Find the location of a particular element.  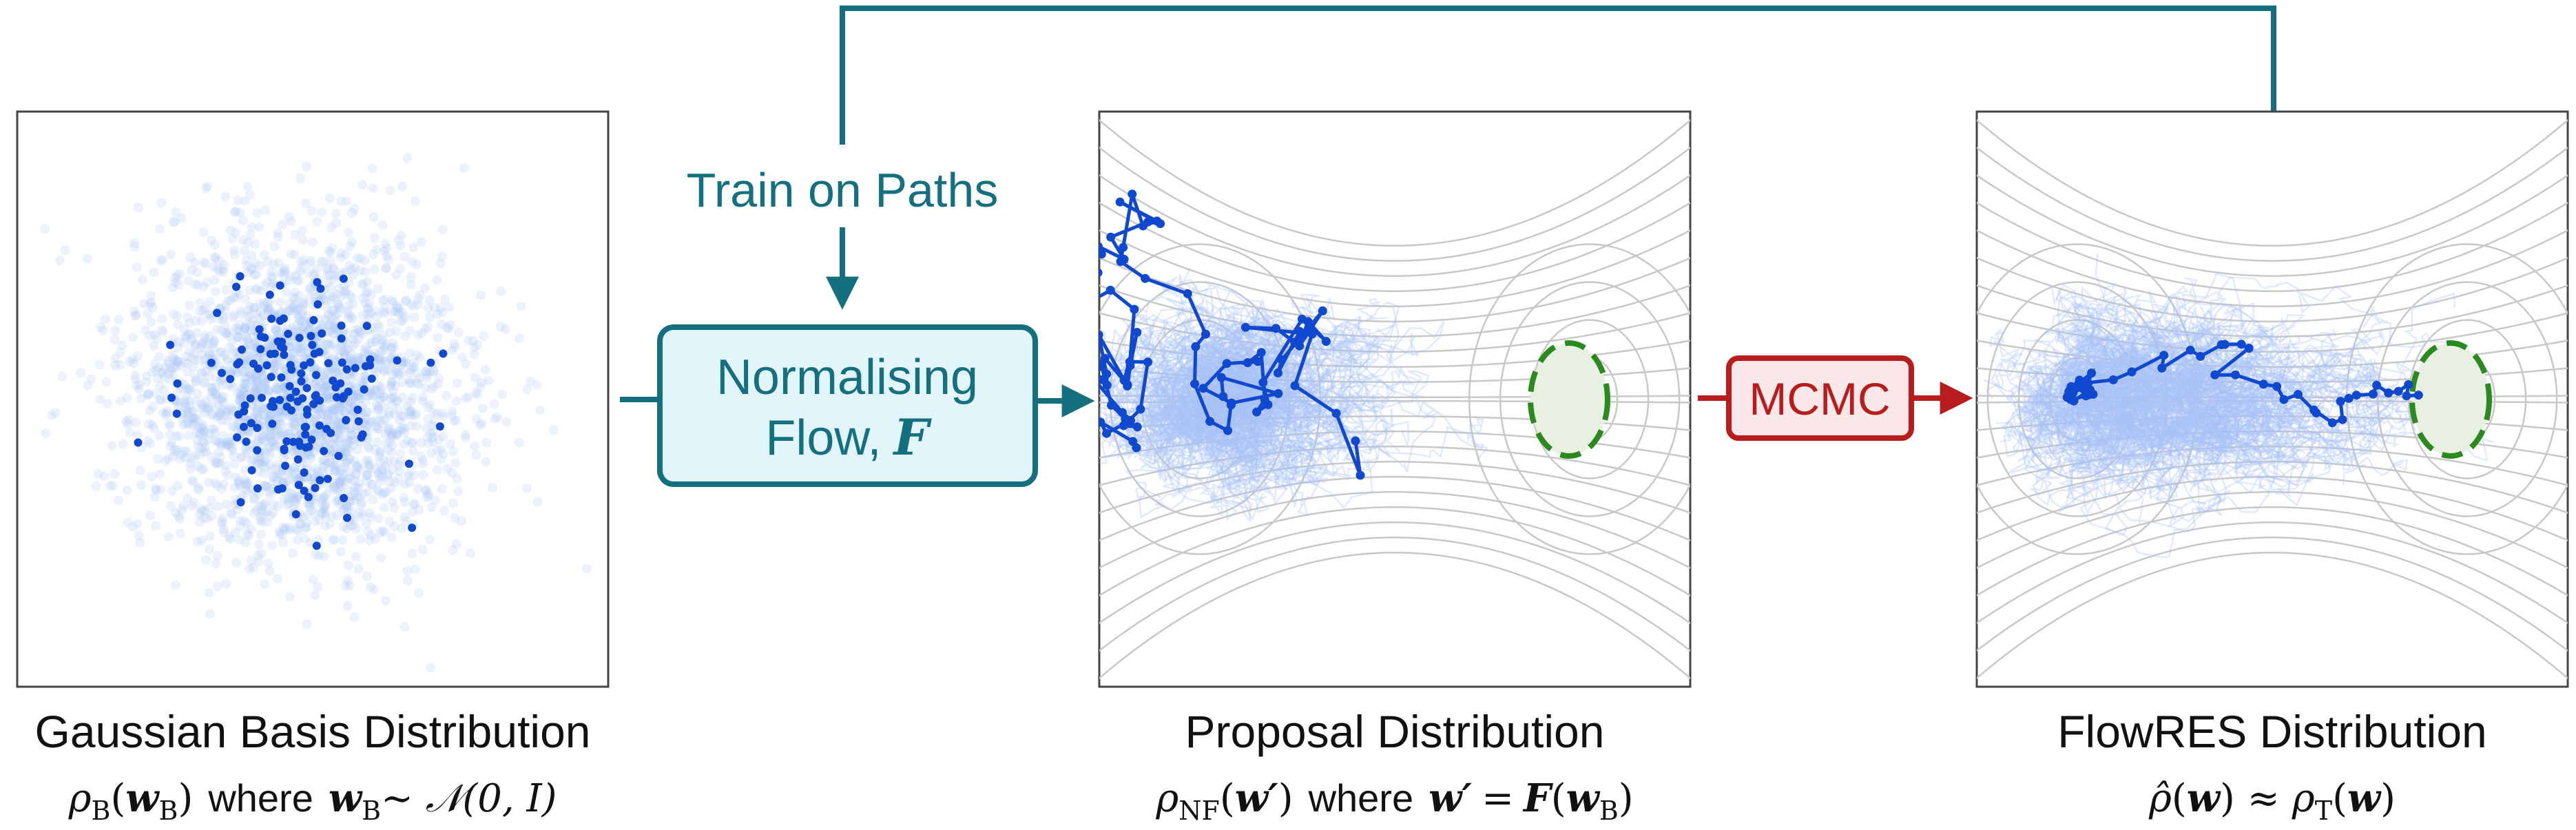

proposal-formula-close-paren: ) is located at coordinates (1286, 798).